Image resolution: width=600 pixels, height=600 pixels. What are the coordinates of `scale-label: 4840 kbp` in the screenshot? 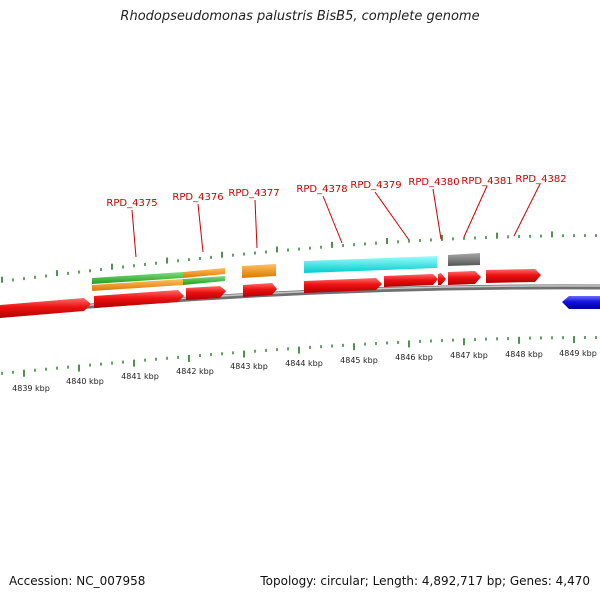 It's located at (85, 381).